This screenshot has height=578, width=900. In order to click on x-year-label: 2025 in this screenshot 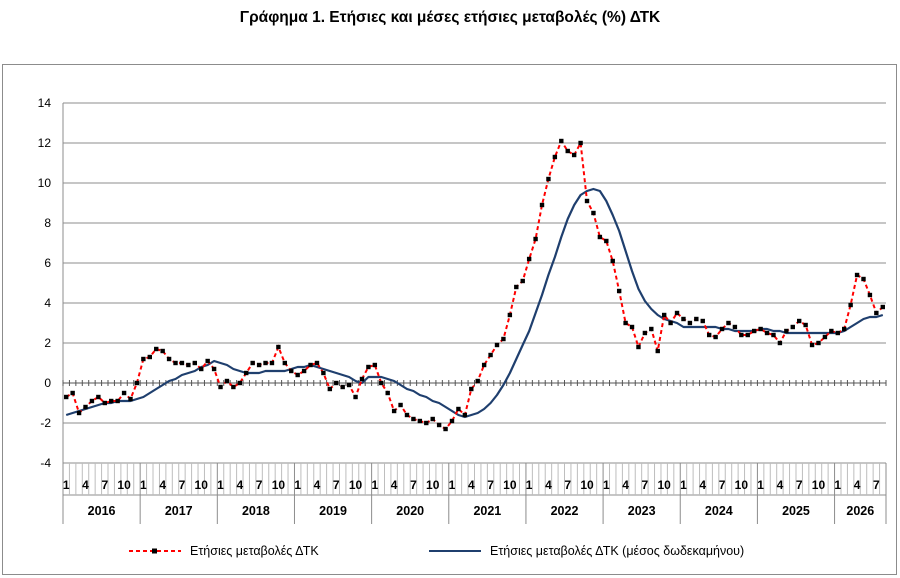, I will do `click(796, 511)`.